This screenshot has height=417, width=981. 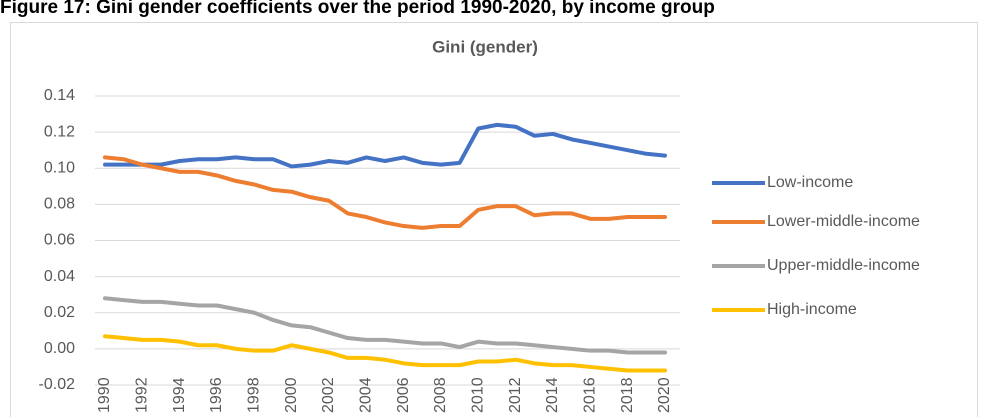 What do you see at coordinates (59, 276) in the screenshot?
I see `y-tick-label: 0.04` at bounding box center [59, 276].